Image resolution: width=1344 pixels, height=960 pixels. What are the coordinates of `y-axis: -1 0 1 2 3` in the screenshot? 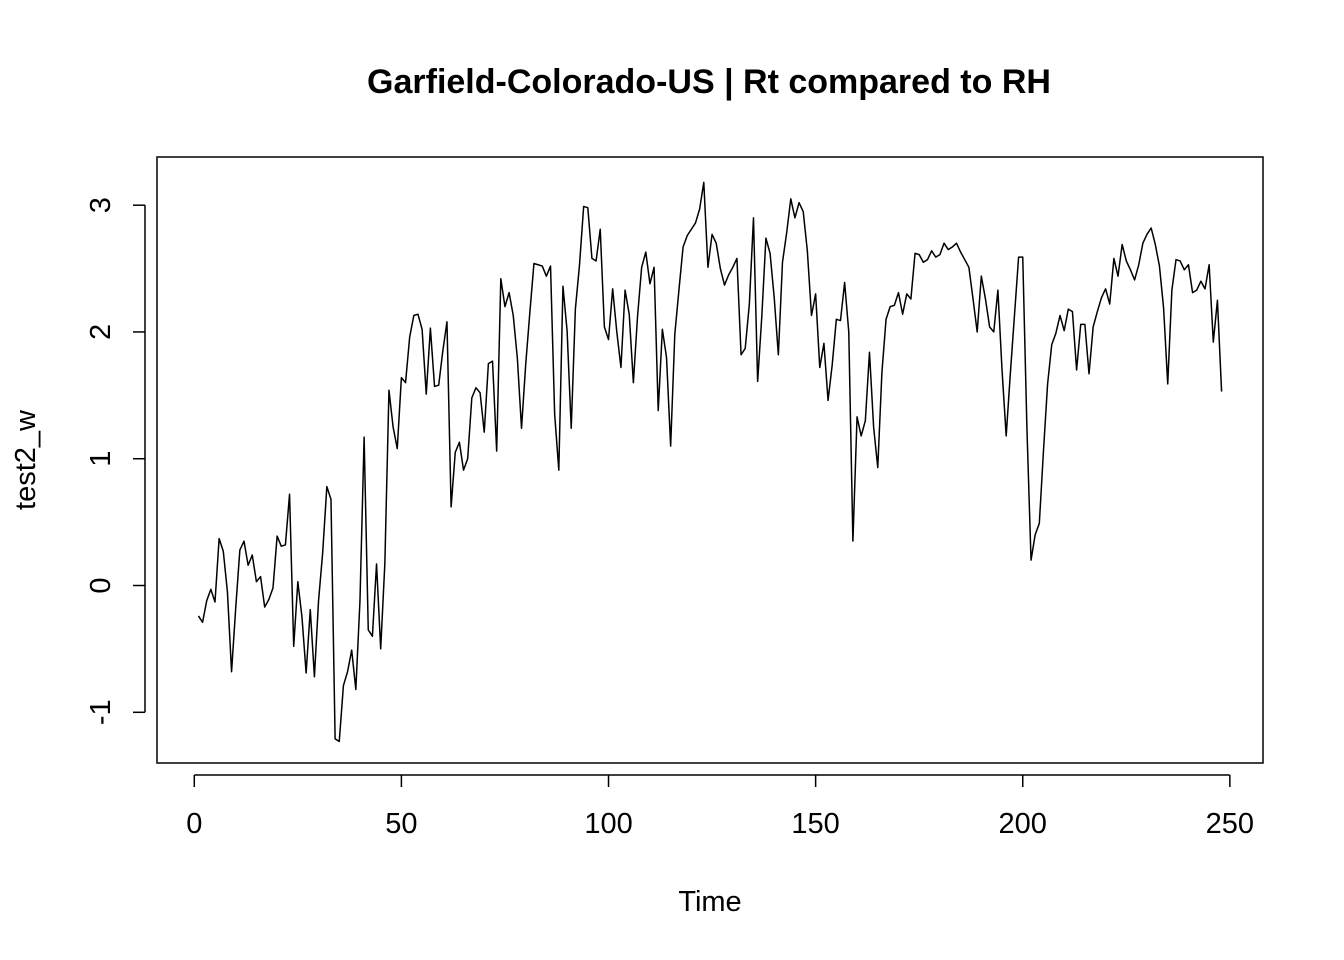 It's located at (115, 461).